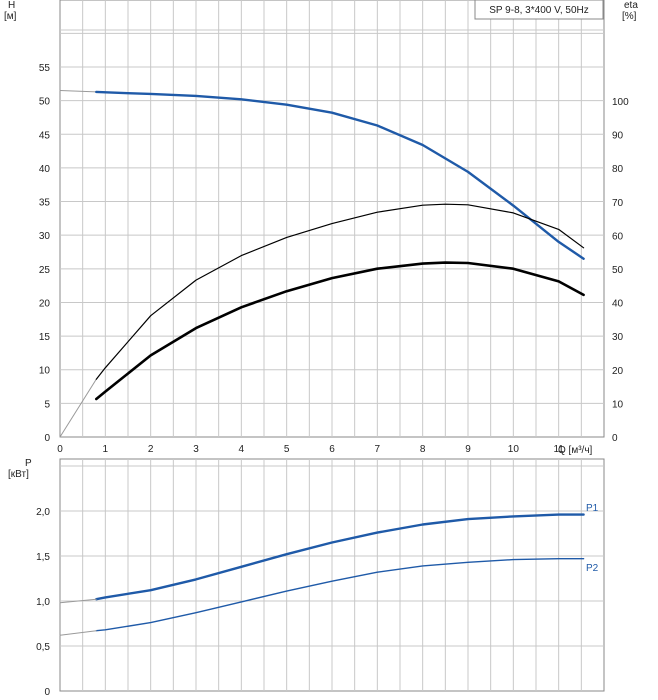 This screenshot has width=658, height=700. What do you see at coordinates (11, 11) in the screenshot?
I see `h-axis-title: H [м]` at bounding box center [11, 11].